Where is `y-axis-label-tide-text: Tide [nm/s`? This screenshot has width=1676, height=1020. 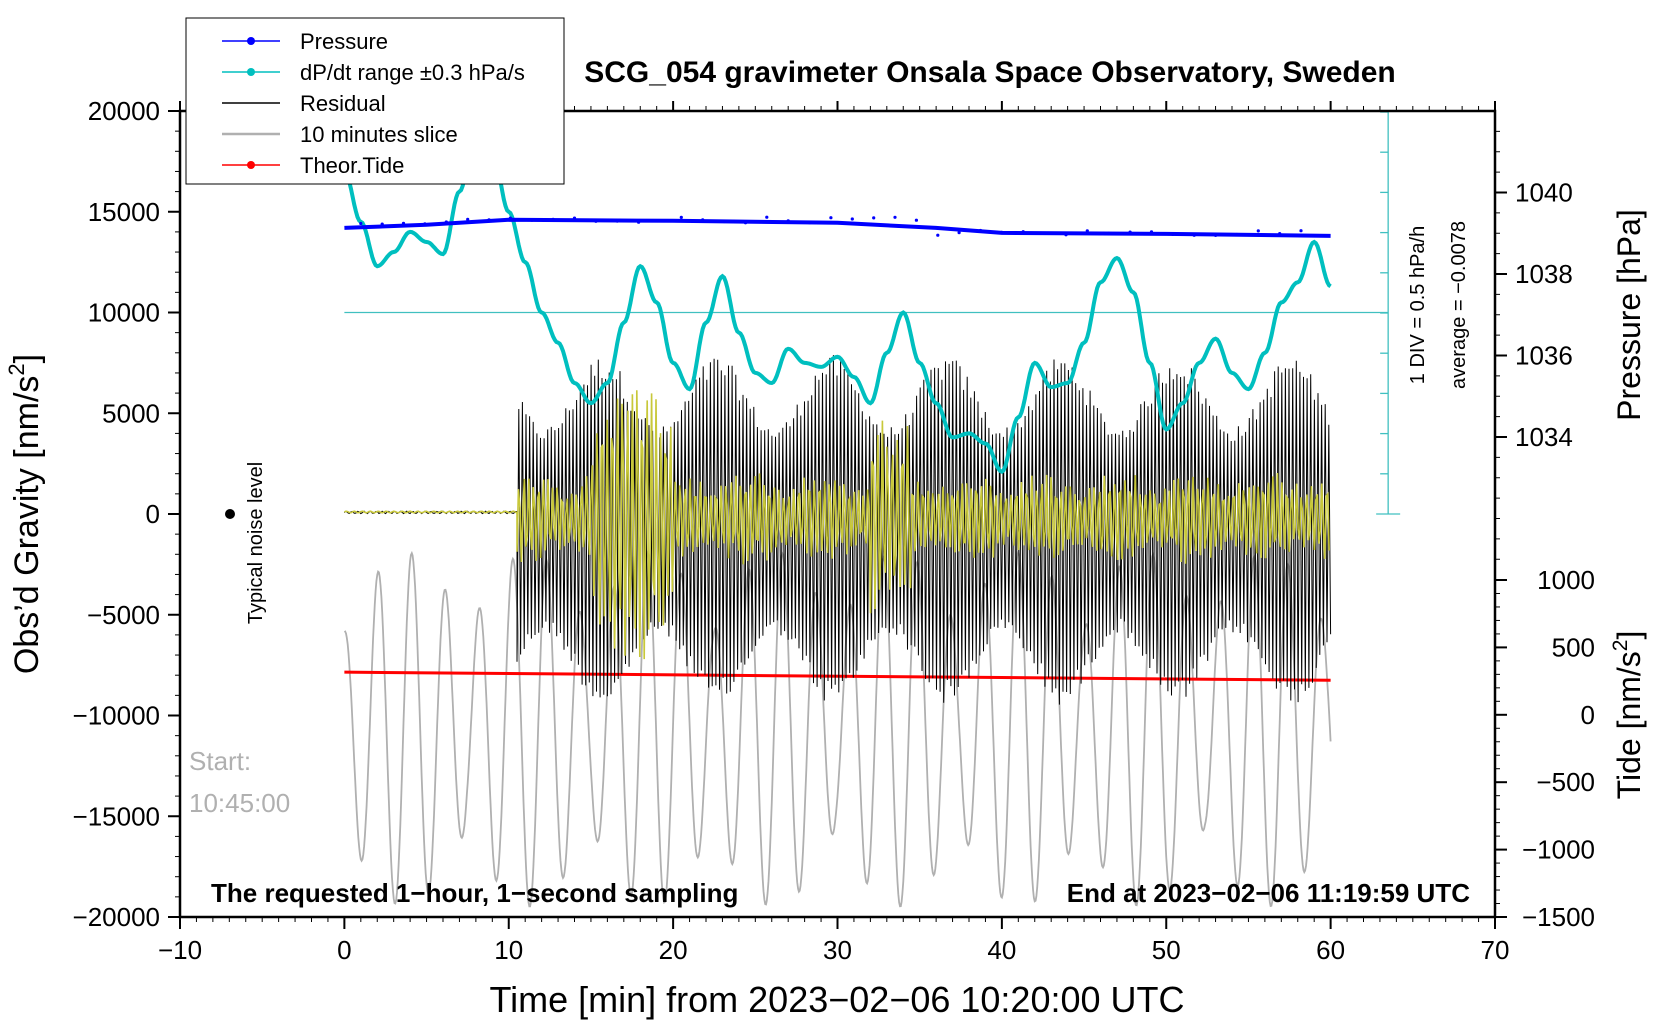
y-axis-label-tide-text: Tide [nm/s is located at coordinates (1629, 725).